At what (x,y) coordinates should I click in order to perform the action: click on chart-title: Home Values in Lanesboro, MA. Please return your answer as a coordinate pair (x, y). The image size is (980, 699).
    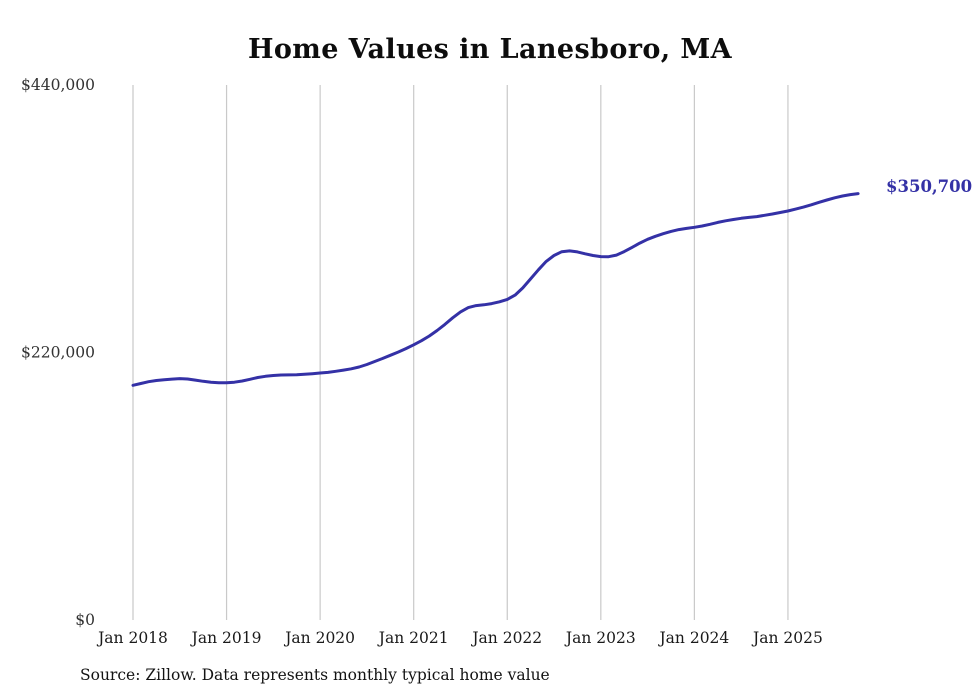
    Looking at the image, I should click on (490, 49).